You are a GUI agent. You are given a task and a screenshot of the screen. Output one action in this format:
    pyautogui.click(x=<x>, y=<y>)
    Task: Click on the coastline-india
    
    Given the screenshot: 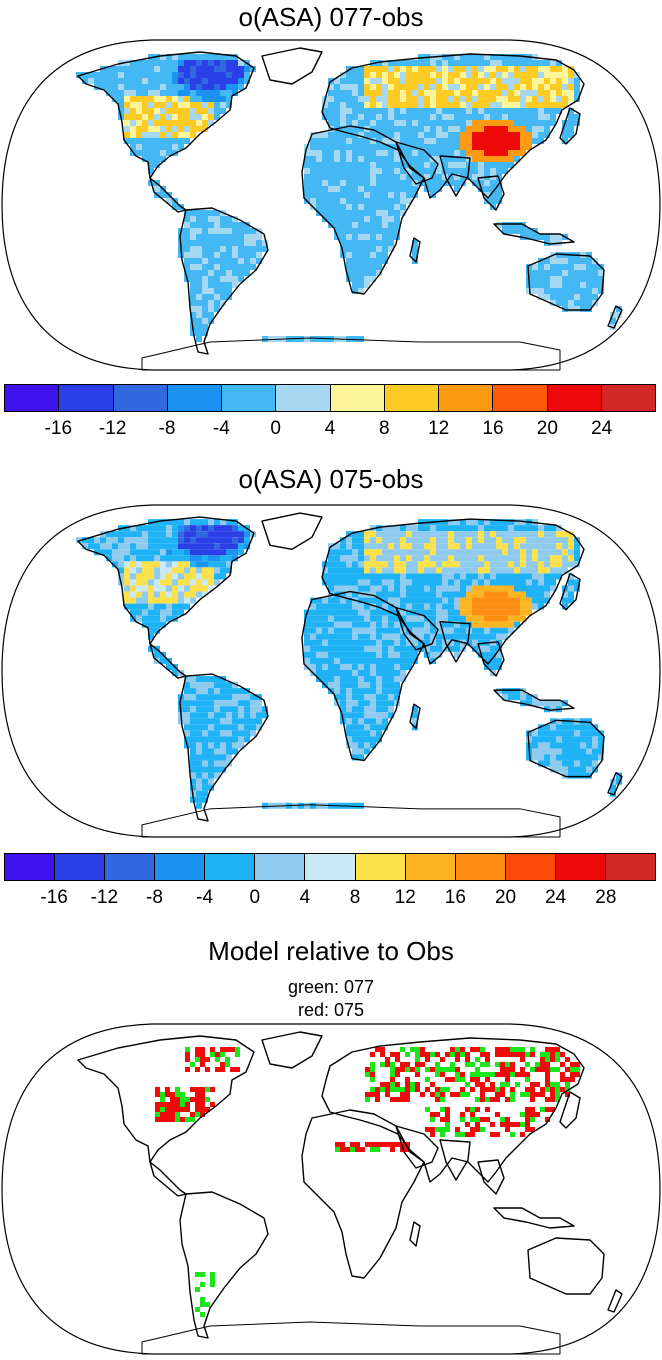 What is the action you would take?
    pyautogui.click(x=455, y=642)
    